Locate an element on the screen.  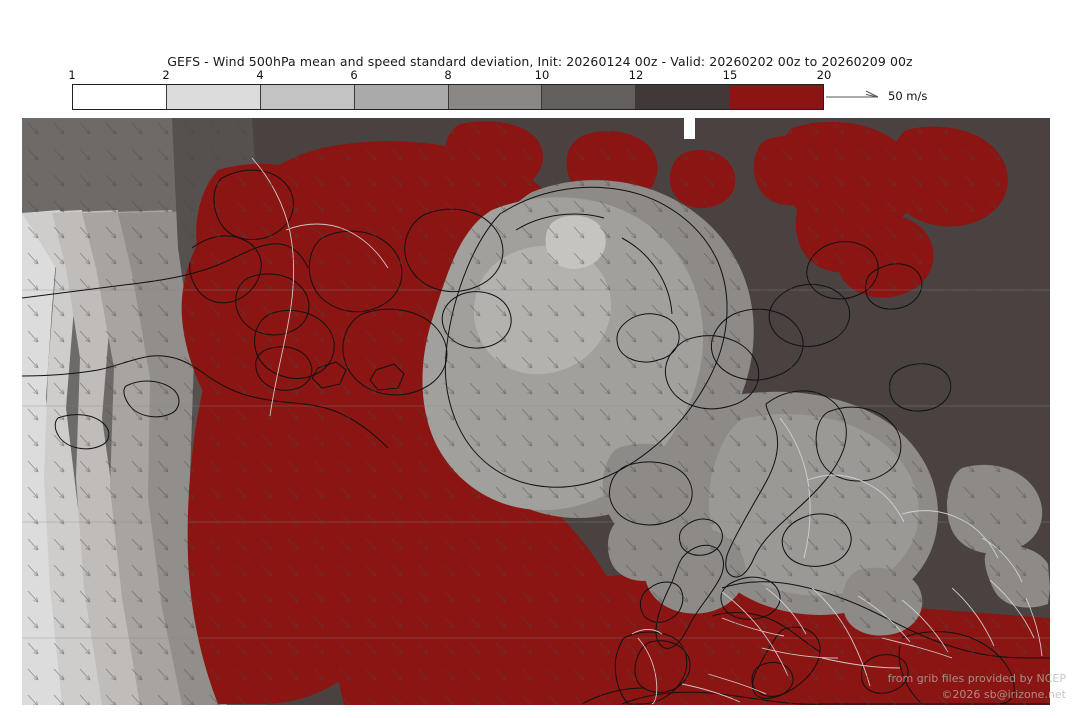
colorbar-tick-4: 4 is located at coordinates (260, 75).